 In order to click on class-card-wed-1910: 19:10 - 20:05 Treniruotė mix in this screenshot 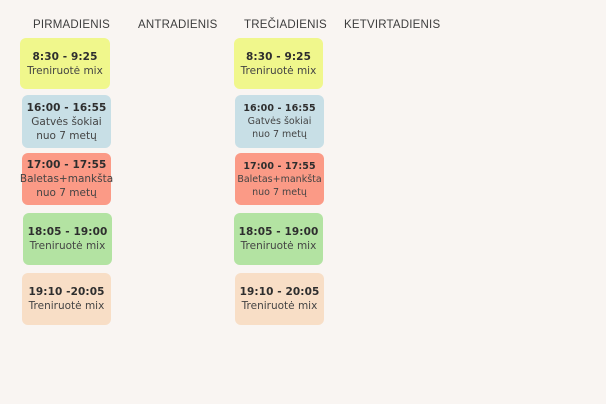, I will do `click(279, 299)`.